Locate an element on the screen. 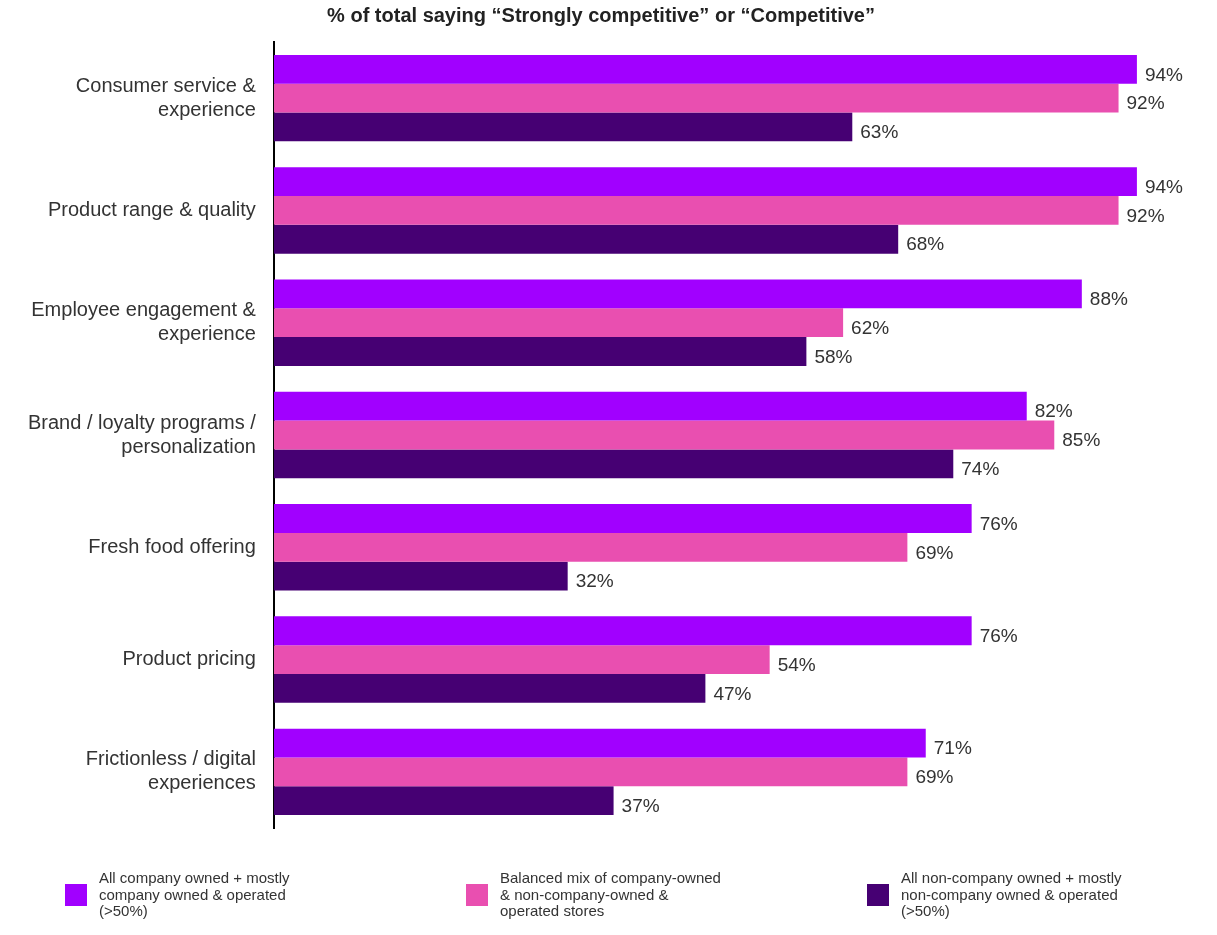 The image size is (1217, 935). legend-label: Balanced mix of company-owned & non-company-owned & operated stores is located at coordinates (611, 894).